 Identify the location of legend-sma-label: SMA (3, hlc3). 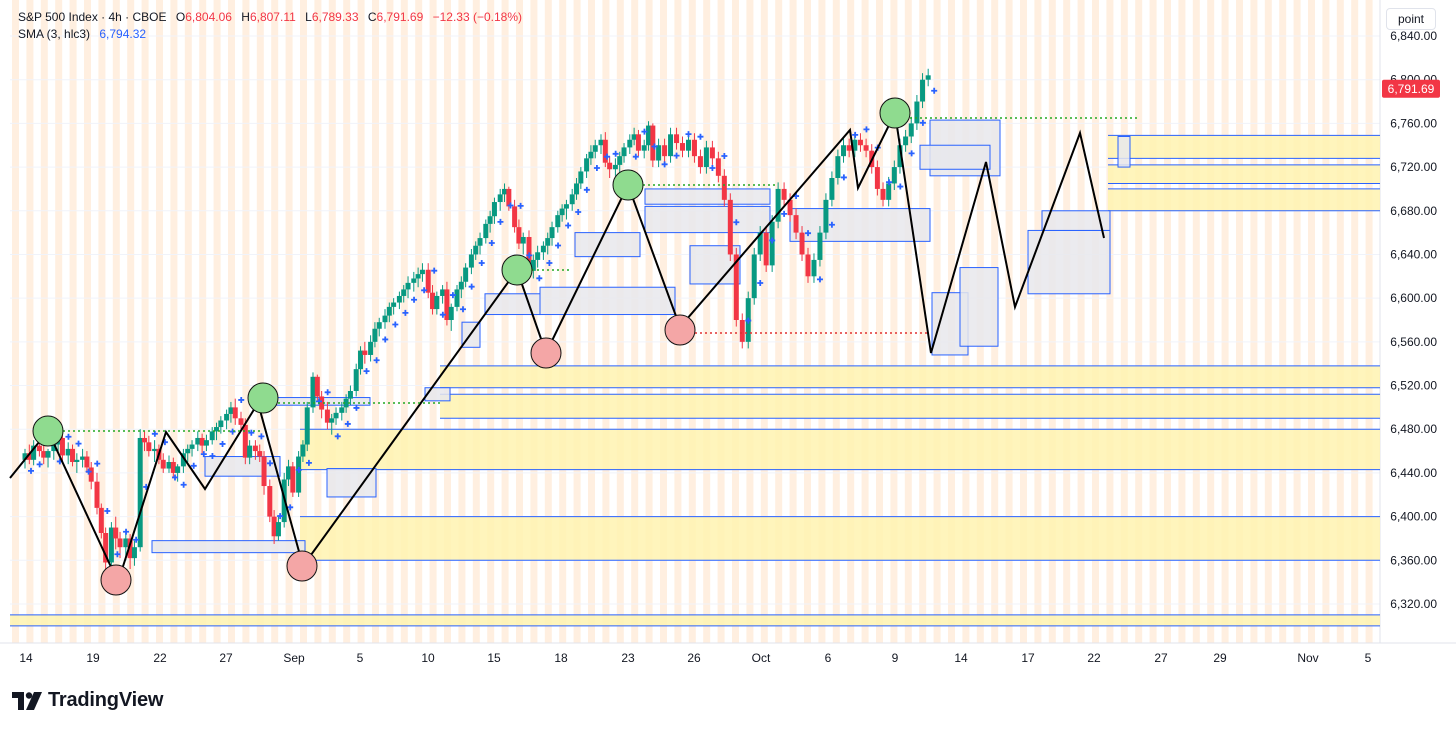
(54, 34).